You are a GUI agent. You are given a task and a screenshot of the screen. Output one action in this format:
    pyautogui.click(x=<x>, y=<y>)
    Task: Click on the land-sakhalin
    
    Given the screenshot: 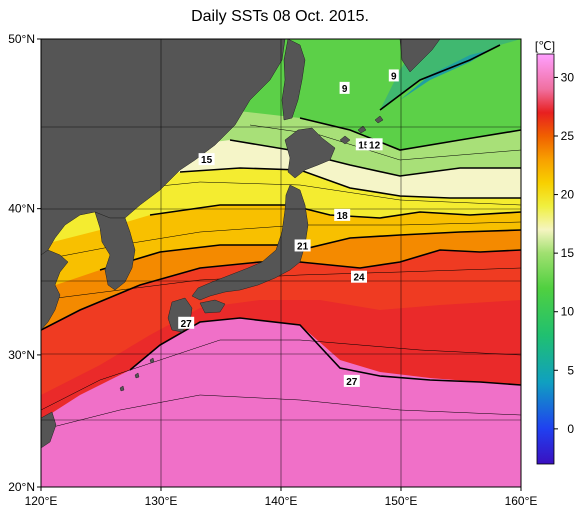 What is the action you would take?
    pyautogui.click(x=293, y=80)
    